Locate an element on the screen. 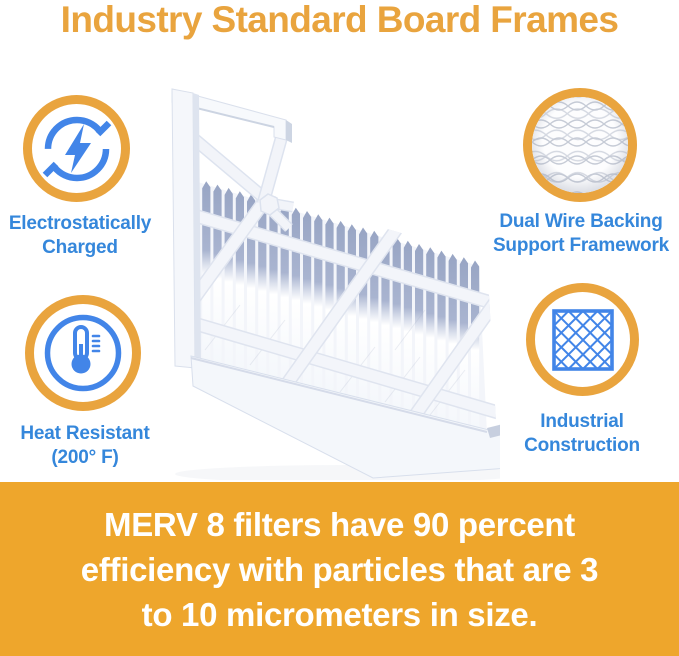  feature-label-electrostatically-charged: Electrostatically Charged is located at coordinates (81, 235).